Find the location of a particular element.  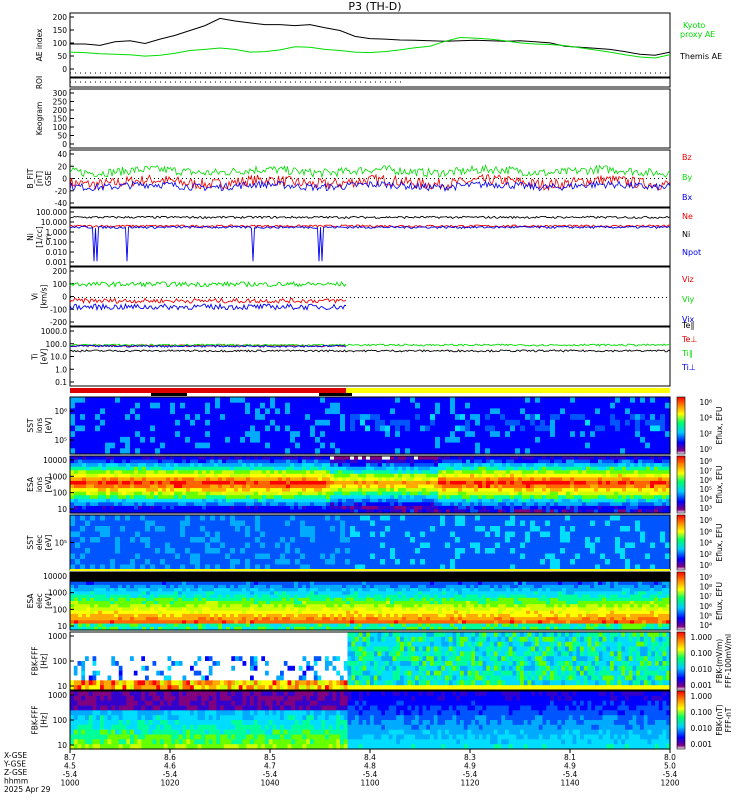

sst-elec-colorbar-tick: 10² is located at coordinates (705, 554).